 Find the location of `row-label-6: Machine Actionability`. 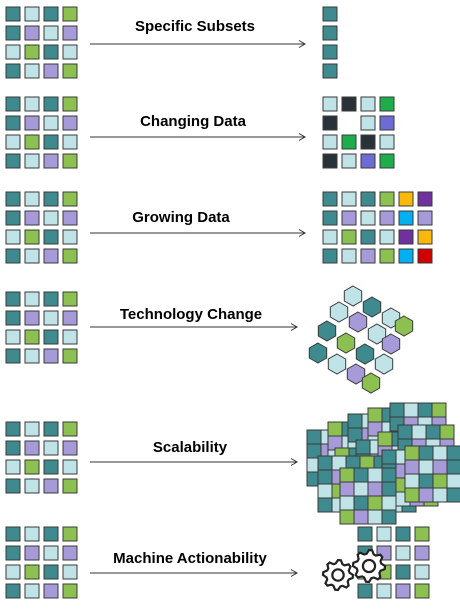

row-label-6: Machine Actionability is located at coordinates (190, 558).